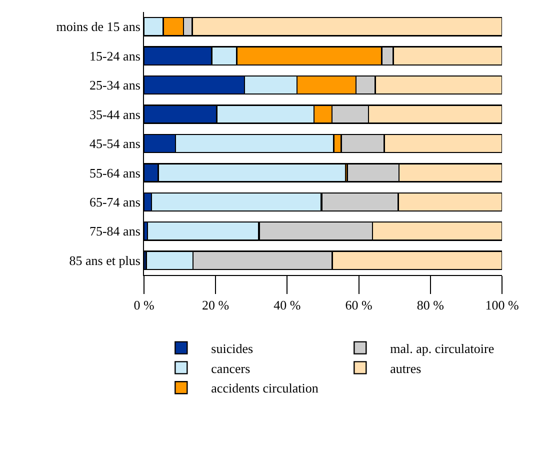 This screenshot has height=459, width=536. Describe the element at coordinates (114, 114) in the screenshot. I see `y-tick-label: 35-44 ans` at that location.